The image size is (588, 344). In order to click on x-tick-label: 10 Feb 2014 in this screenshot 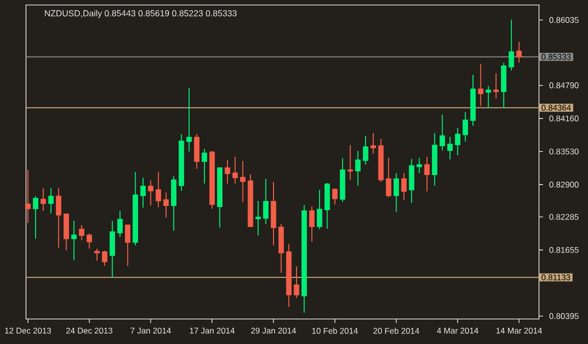, I will do `click(335, 331)`.